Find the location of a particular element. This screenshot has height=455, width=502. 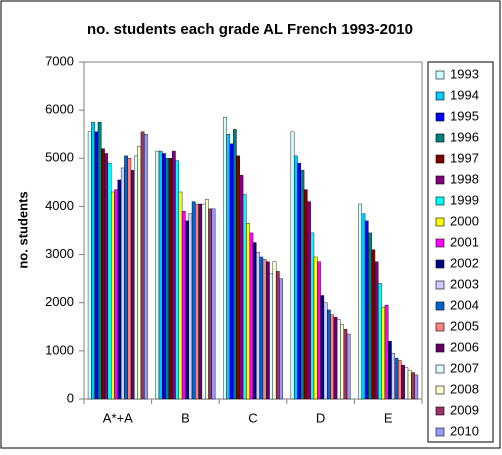

legend-label: 1996 is located at coordinates (464, 136).